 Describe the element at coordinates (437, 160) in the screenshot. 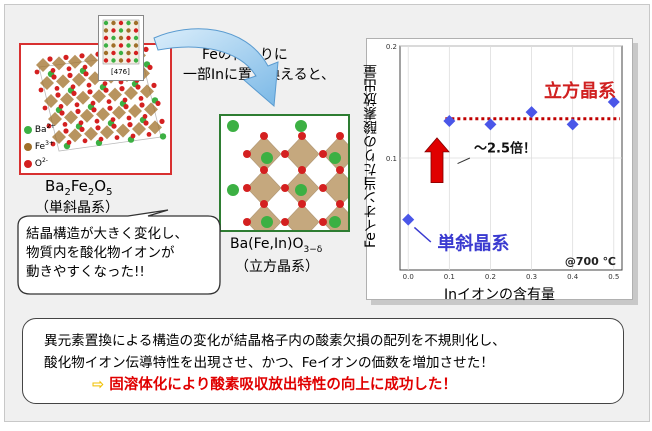

I see `up-arrow-icon` at that location.